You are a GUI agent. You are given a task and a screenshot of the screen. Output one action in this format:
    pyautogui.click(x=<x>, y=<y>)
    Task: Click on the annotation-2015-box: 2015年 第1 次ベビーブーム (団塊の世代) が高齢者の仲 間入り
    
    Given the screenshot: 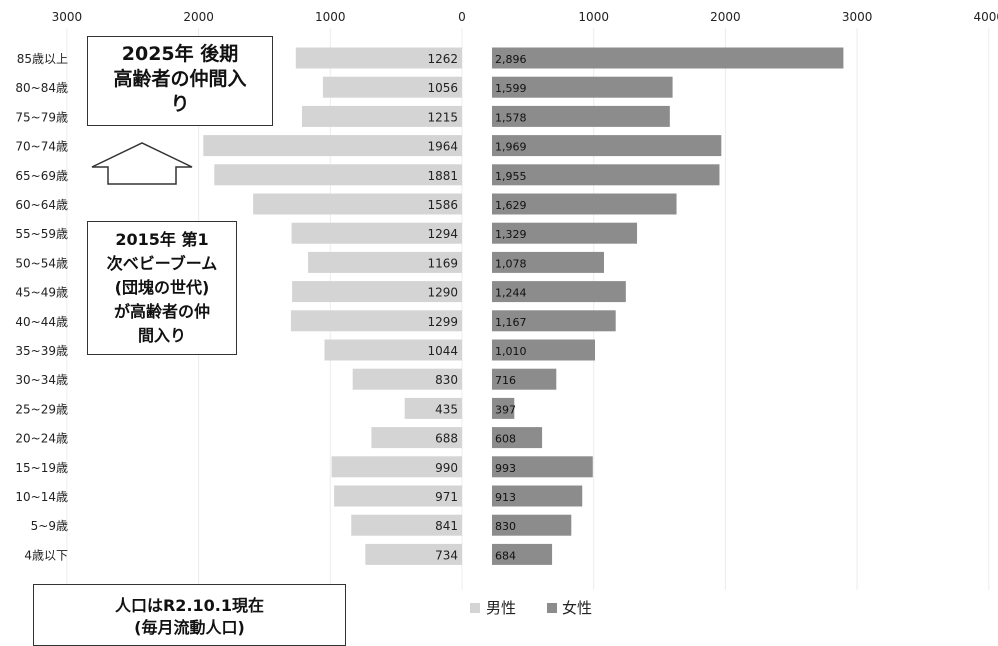 What is the action you would take?
    pyautogui.click(x=162, y=288)
    